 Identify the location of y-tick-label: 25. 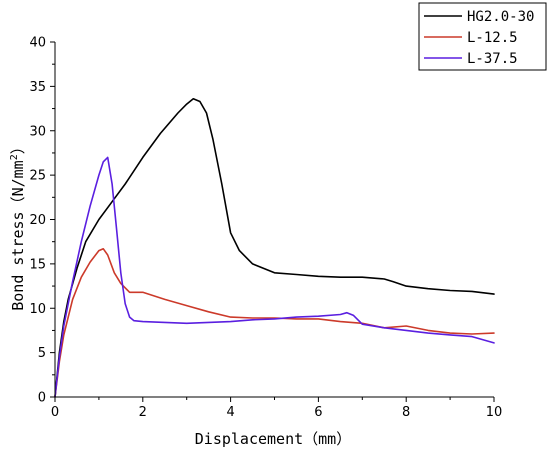
(37, 176).